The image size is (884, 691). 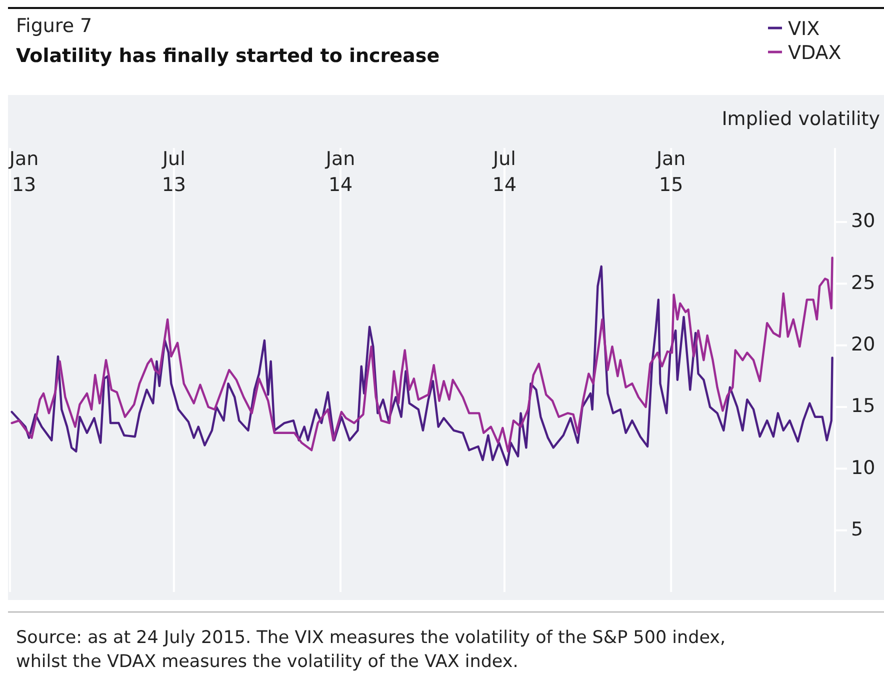 I want to click on y-tick-label: 5, so click(x=857, y=529).